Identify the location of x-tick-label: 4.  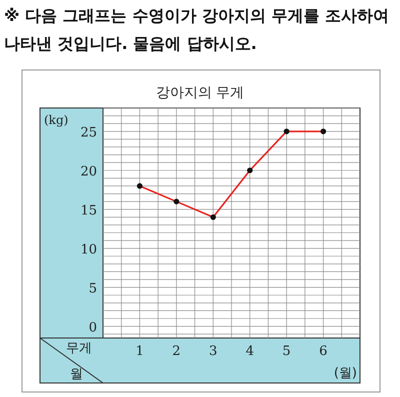
(250, 351).